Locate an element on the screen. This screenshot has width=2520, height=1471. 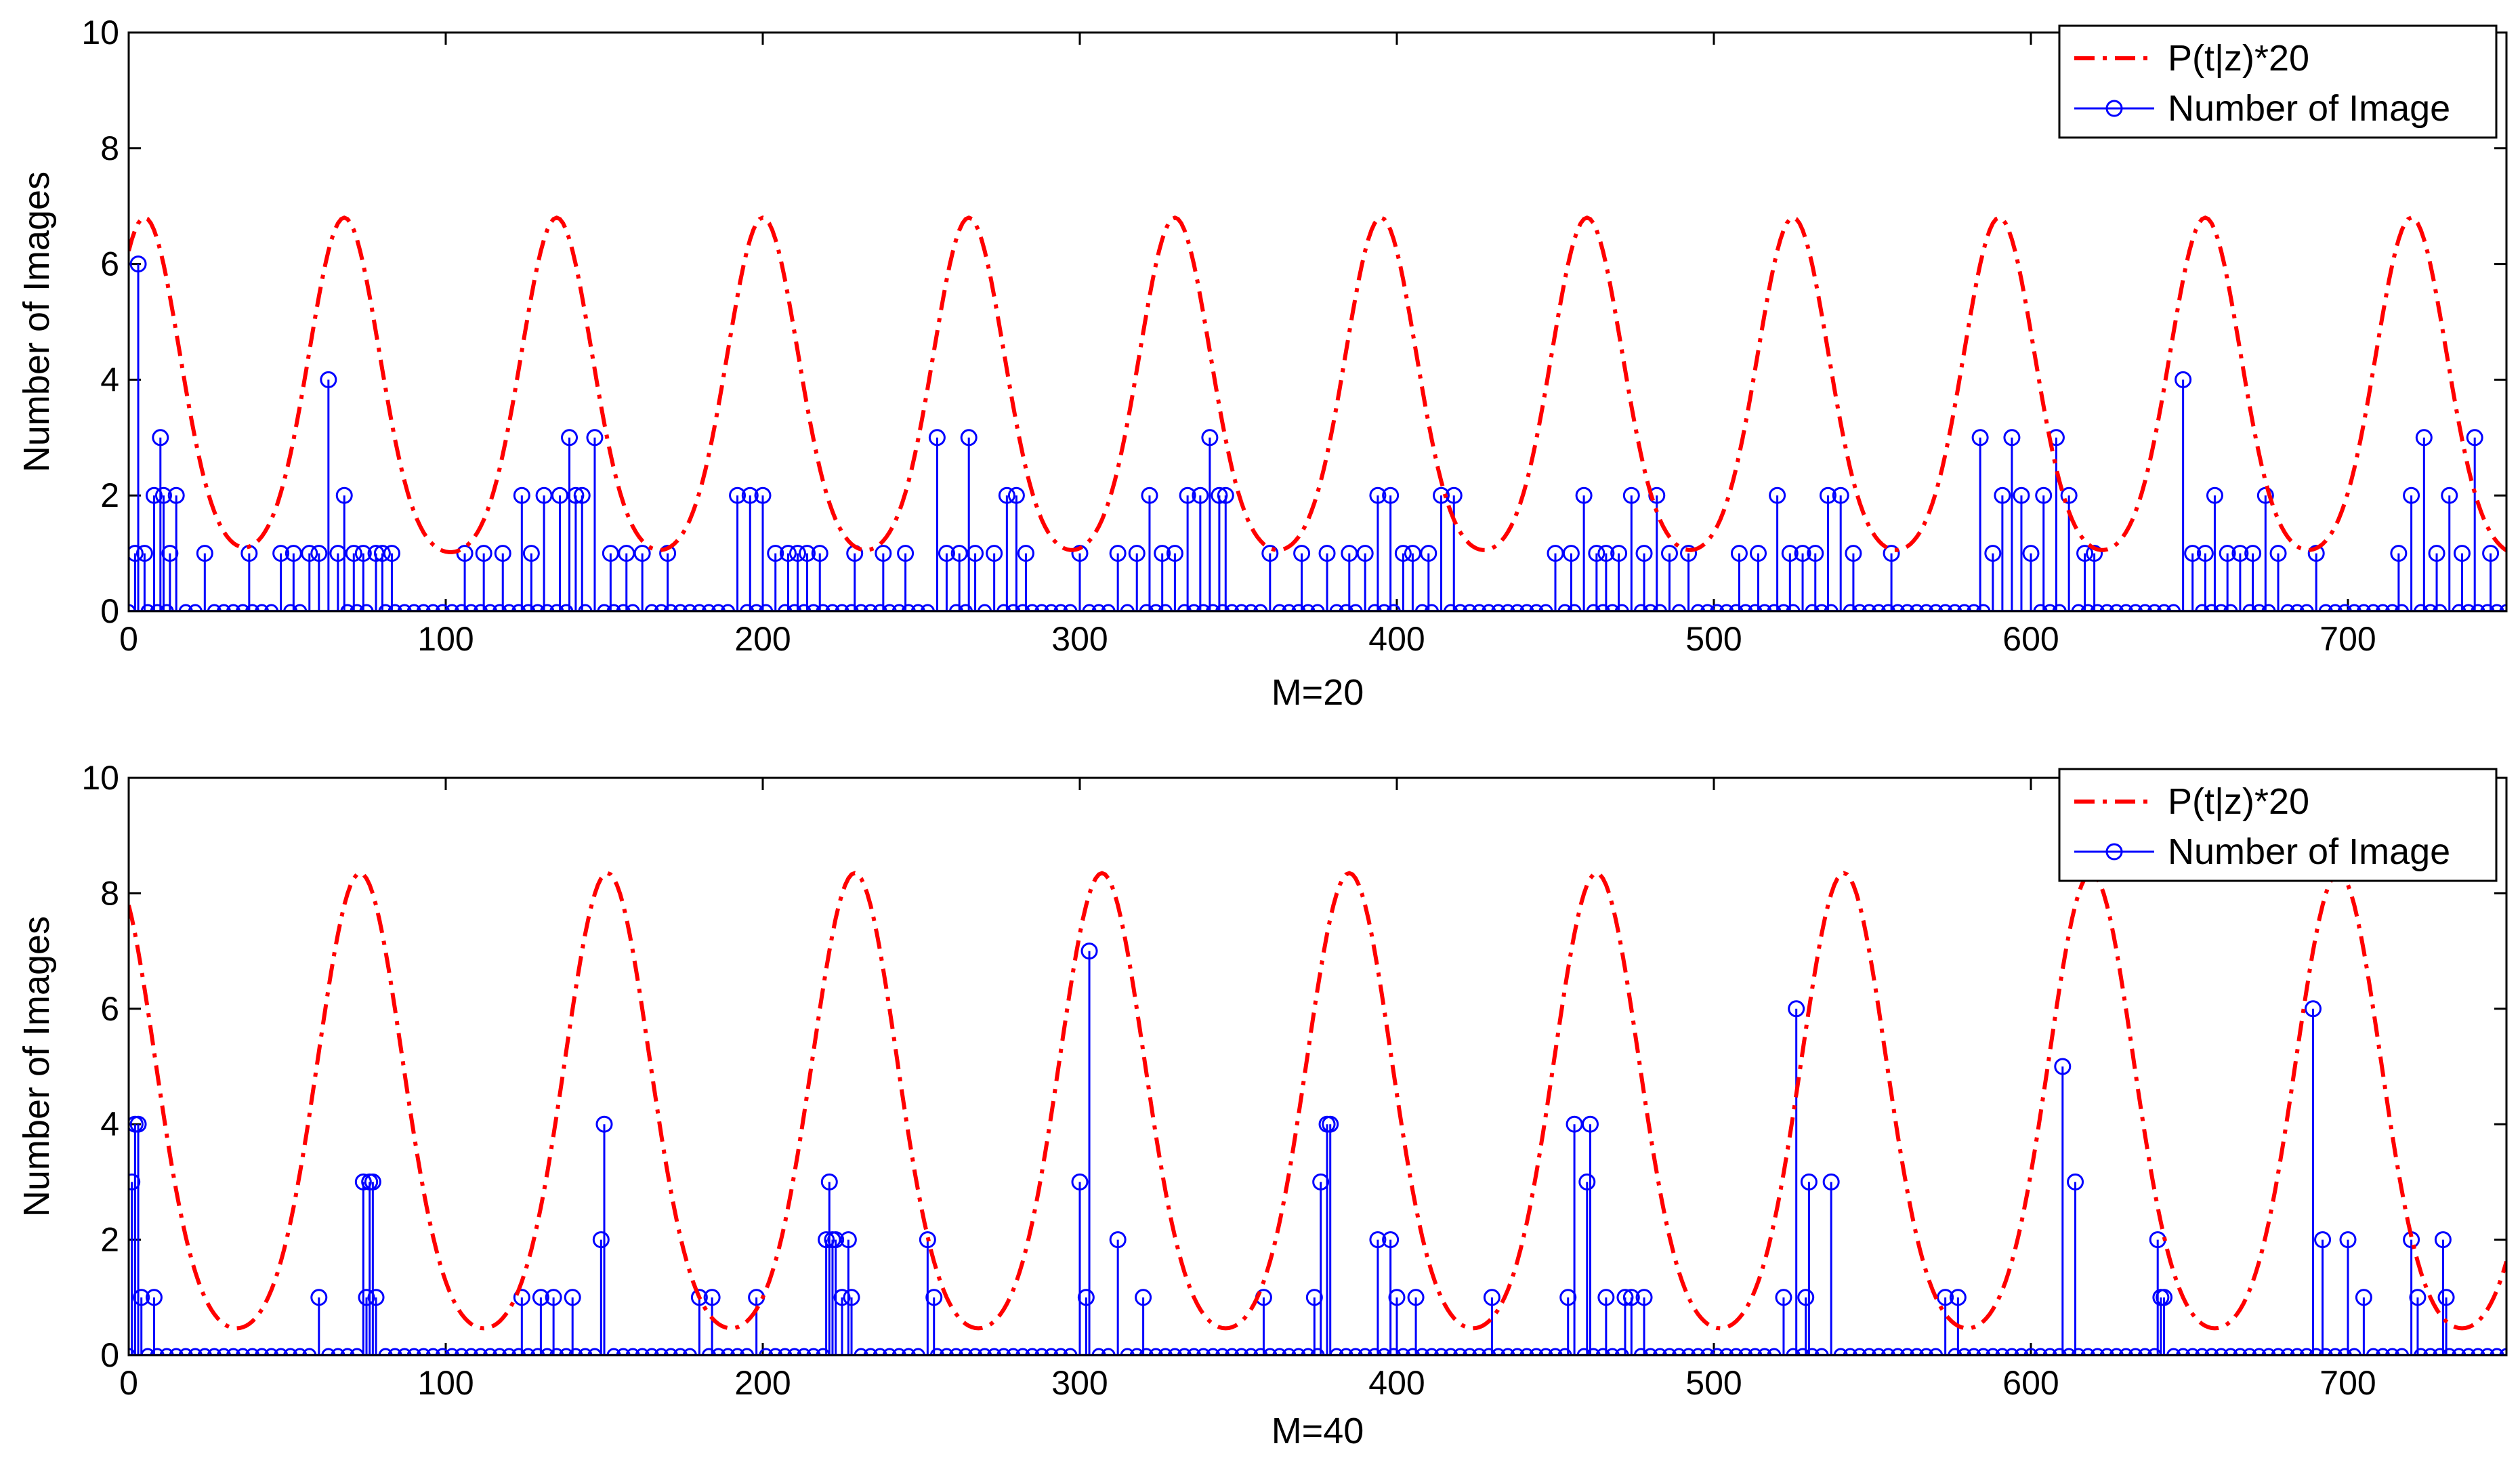
y-tick-label: 10 is located at coordinates (100, 32).